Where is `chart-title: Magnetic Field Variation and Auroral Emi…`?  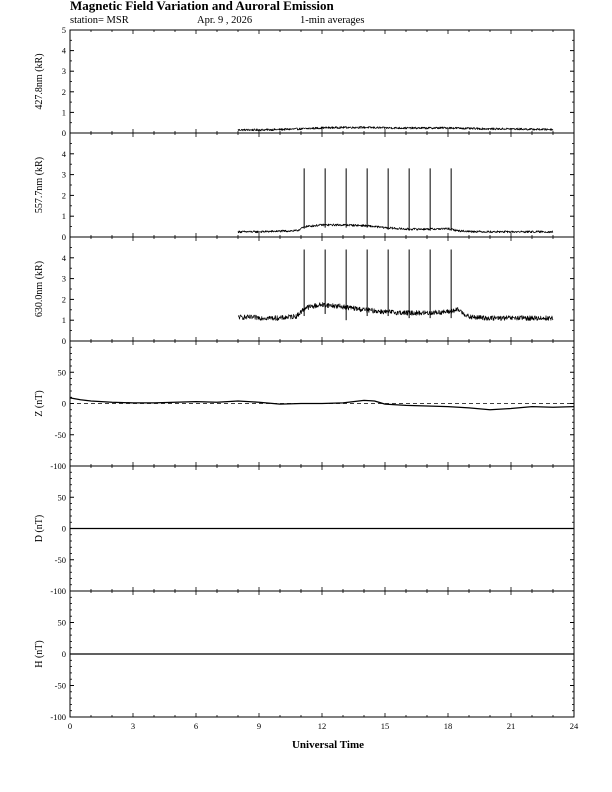
chart-title: Magnetic Field Variation and Auroral Emi… is located at coordinates (202, 6).